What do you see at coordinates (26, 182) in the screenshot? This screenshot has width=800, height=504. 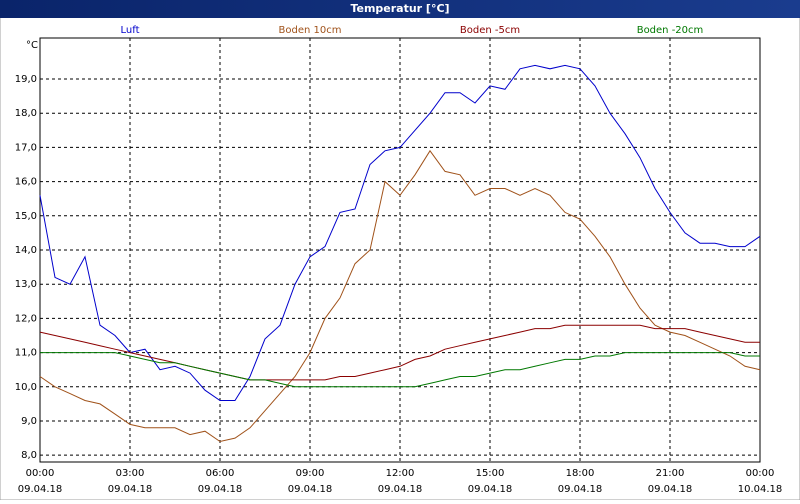 I see `y-tick-label: 16,0` at bounding box center [26, 182].